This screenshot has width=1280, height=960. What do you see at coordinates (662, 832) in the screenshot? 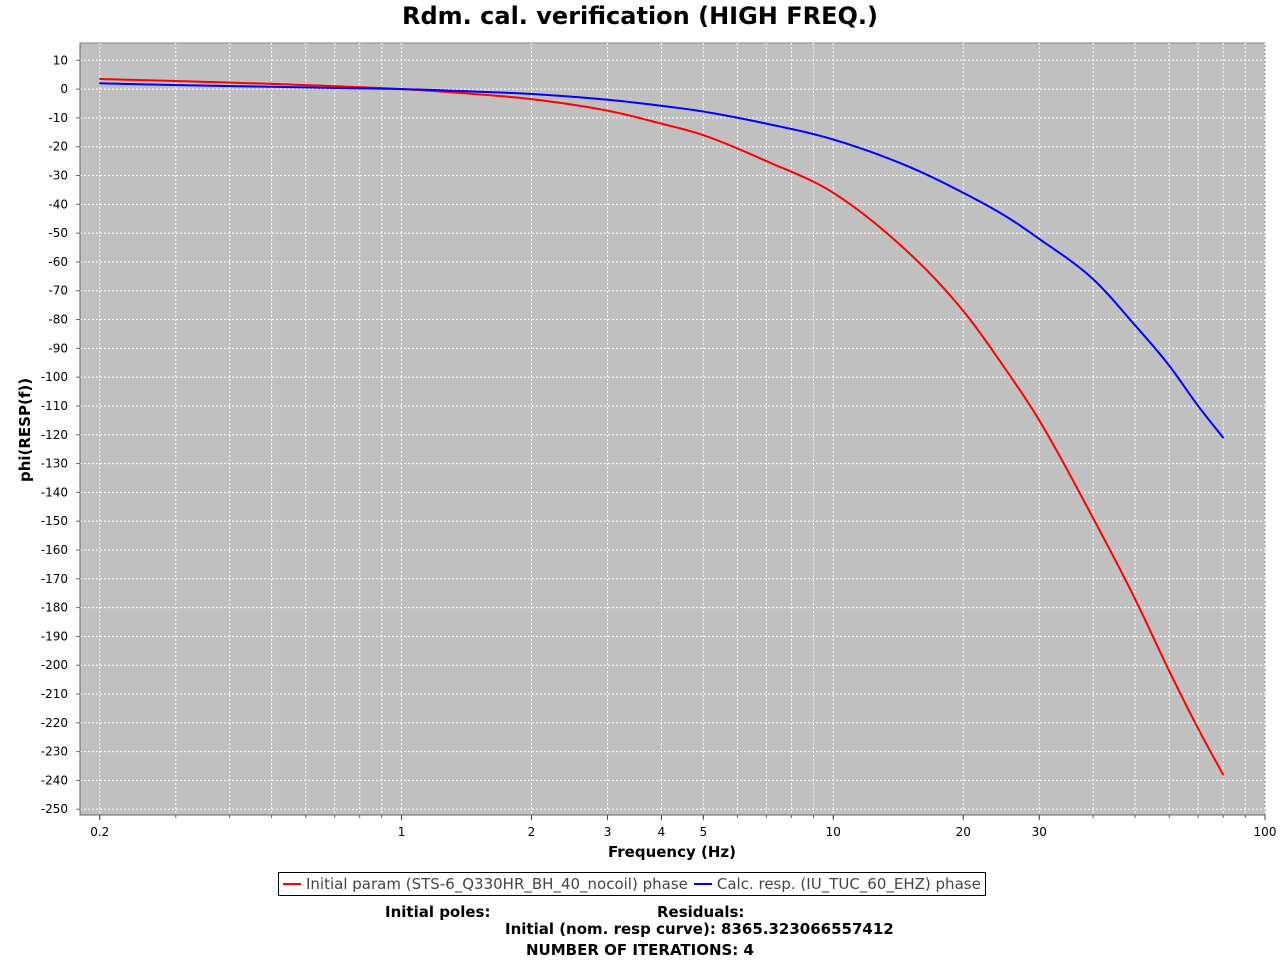
I see `x-tick-label: 4` at bounding box center [662, 832].